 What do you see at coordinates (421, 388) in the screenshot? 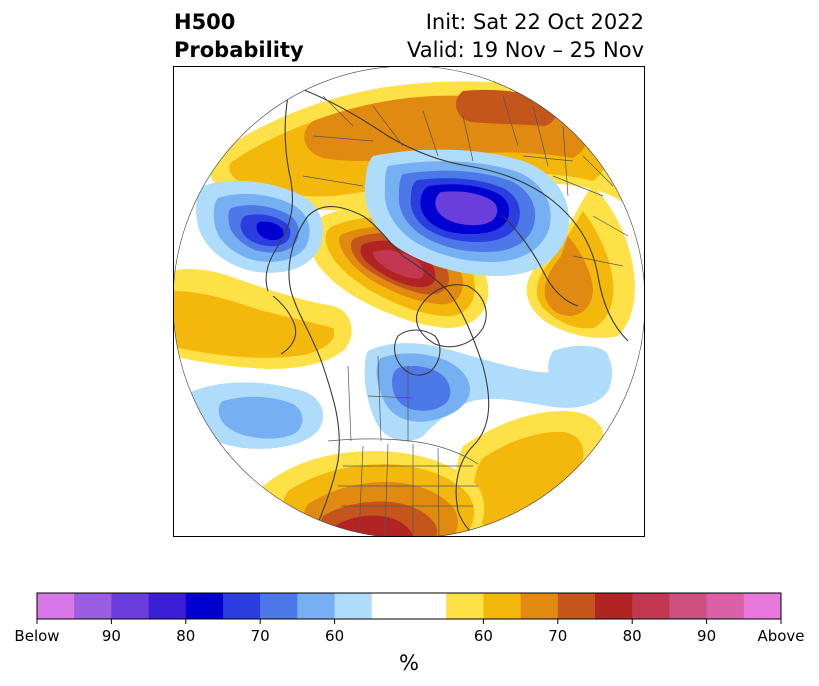
I see `canada-cold-blue` at bounding box center [421, 388].